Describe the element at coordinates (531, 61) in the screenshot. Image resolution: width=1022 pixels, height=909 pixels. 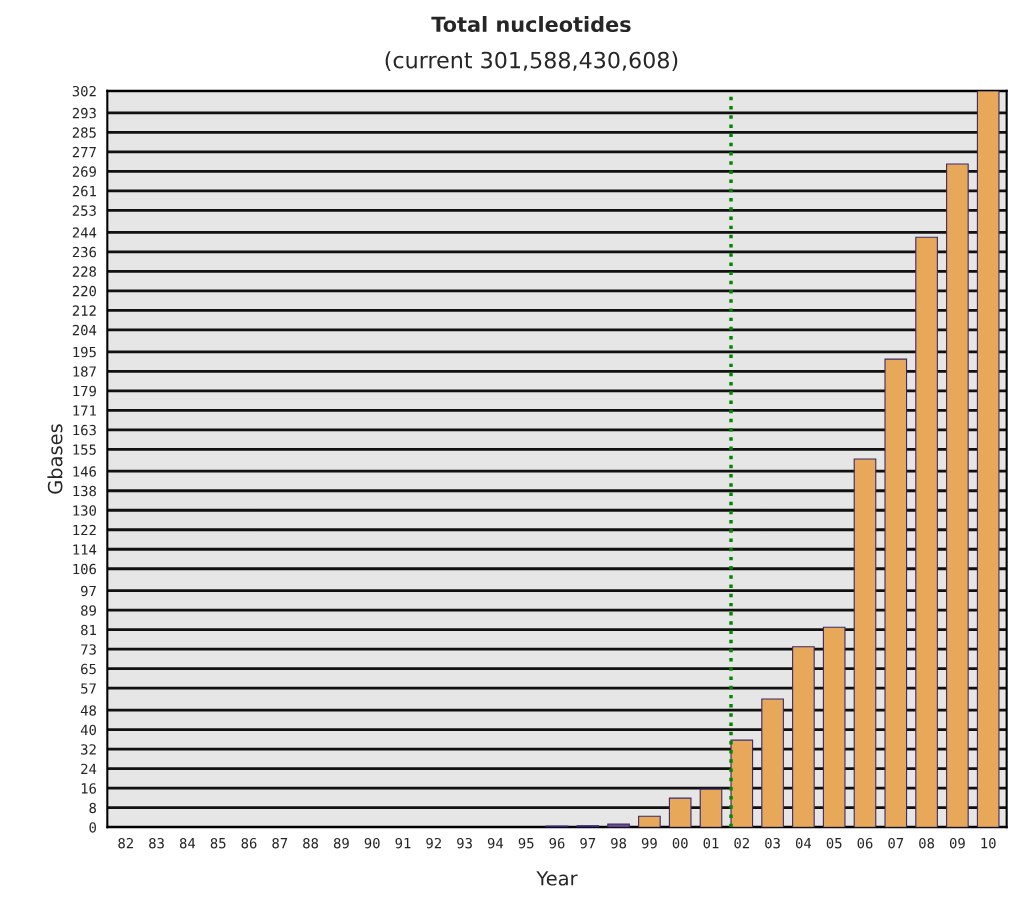
I see `chart-subtitle: (current 301,588,430,608)` at that location.